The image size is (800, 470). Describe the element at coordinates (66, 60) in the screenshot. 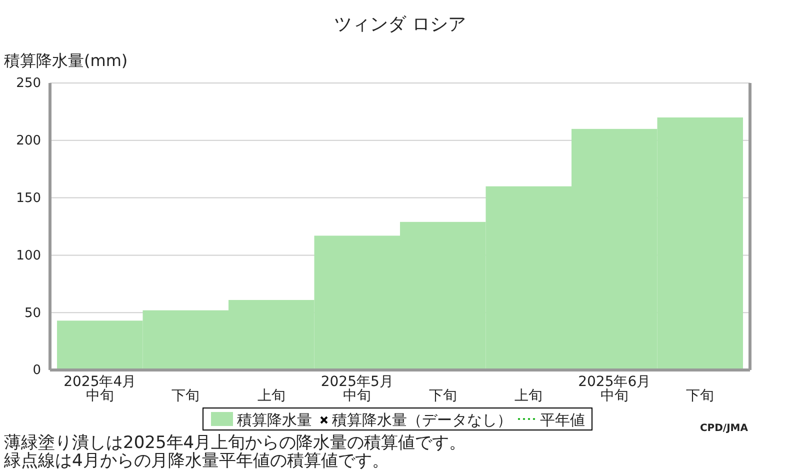

I see `y-axis-title: 積算降水量(mm)` at that location.